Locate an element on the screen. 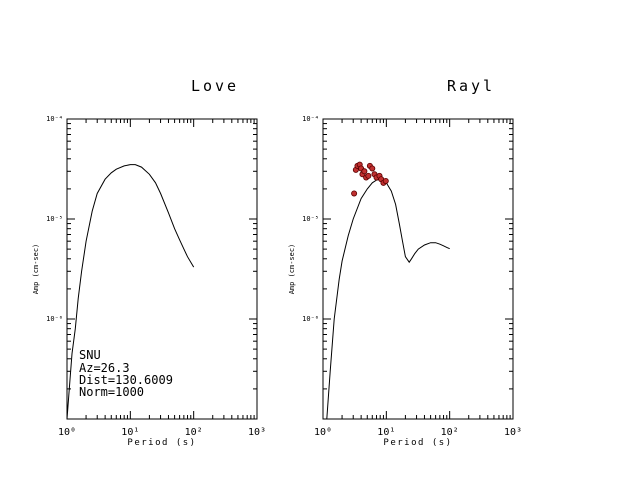  rayl-panel-title: Rayl is located at coordinates (471, 86).